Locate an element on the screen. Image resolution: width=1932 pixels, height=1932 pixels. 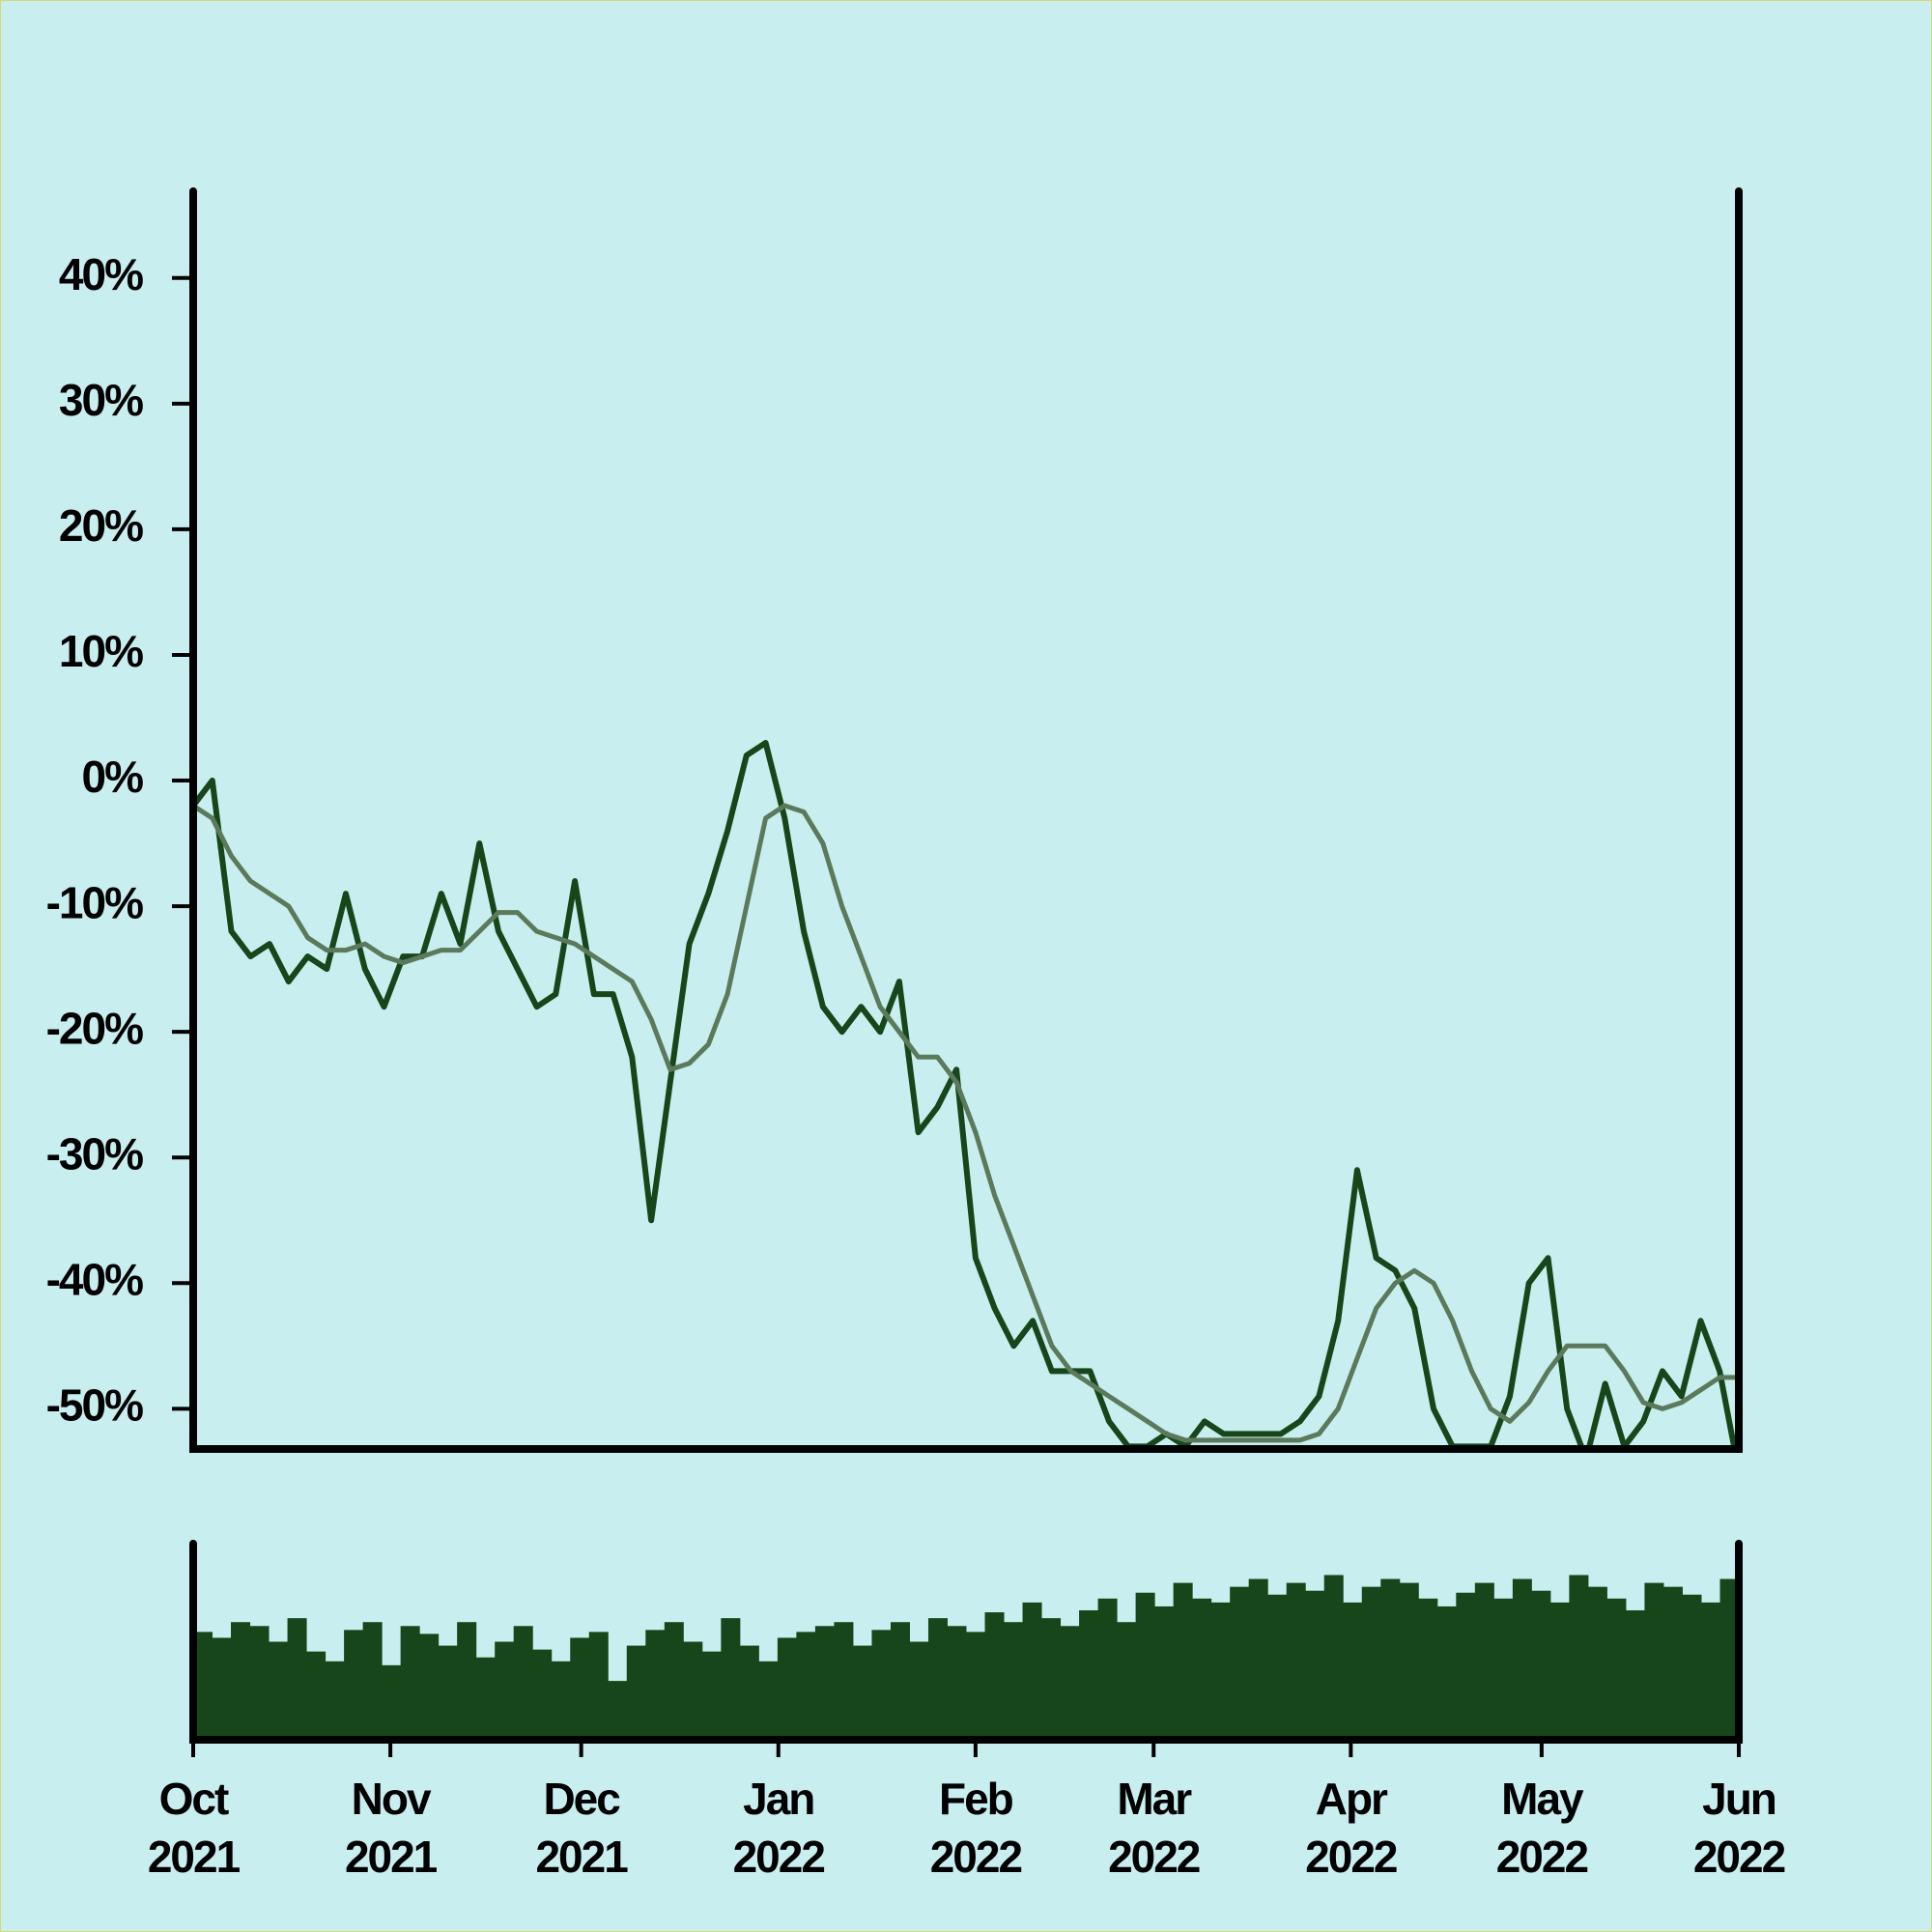
y-tick-label: -10% is located at coordinates (94, 902).